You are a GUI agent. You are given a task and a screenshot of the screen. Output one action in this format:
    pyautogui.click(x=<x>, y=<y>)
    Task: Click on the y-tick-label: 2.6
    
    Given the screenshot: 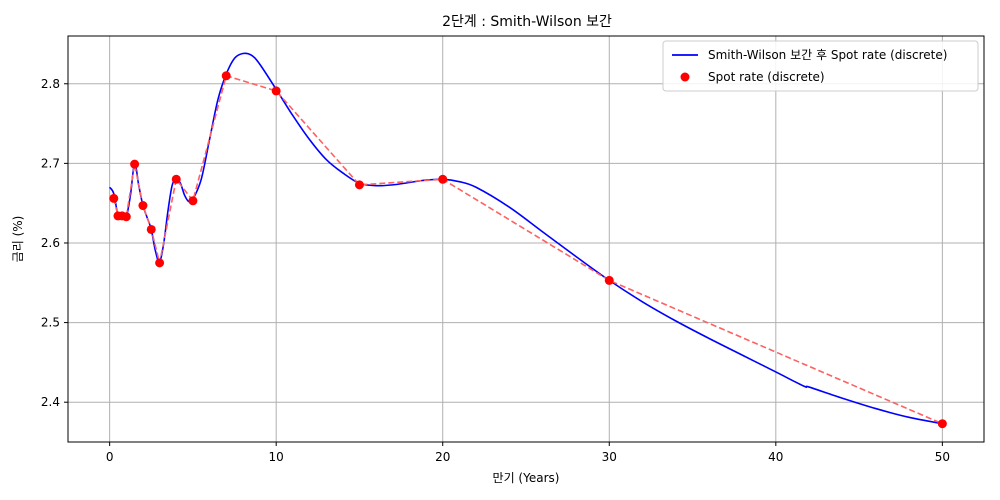 What is the action you would take?
    pyautogui.click(x=50, y=243)
    